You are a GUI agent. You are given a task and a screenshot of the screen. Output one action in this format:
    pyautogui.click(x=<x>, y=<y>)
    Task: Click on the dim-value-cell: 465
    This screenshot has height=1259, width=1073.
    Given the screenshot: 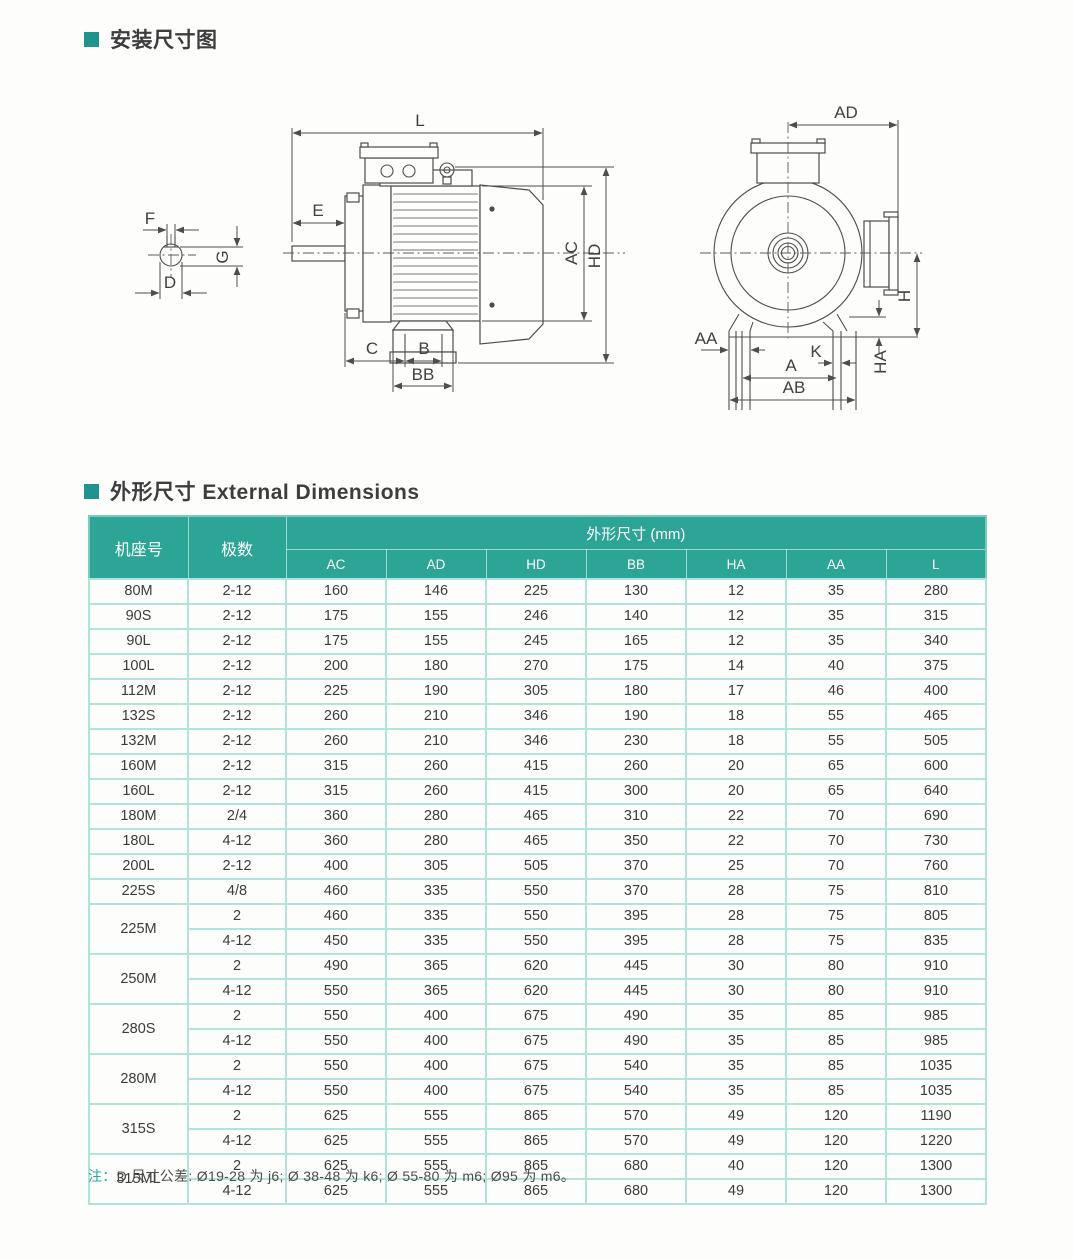 What is the action you would take?
    pyautogui.click(x=936, y=716)
    